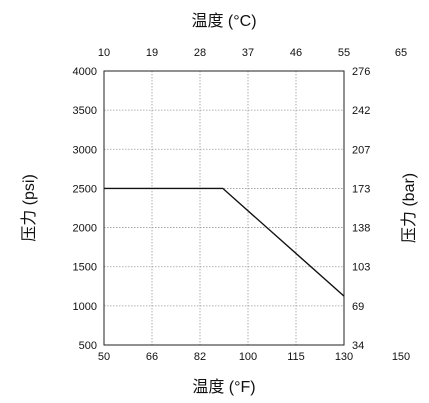  Describe the element at coordinates (361, 268) in the screenshot. I see `y-right-tick-label: 103` at that location.